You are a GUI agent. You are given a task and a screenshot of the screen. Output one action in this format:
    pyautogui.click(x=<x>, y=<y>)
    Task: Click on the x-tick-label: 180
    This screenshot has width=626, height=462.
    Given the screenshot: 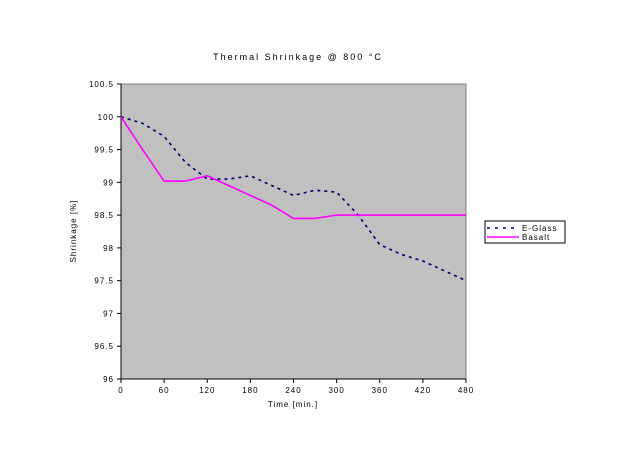 What is the action you would take?
    pyautogui.click(x=250, y=390)
    